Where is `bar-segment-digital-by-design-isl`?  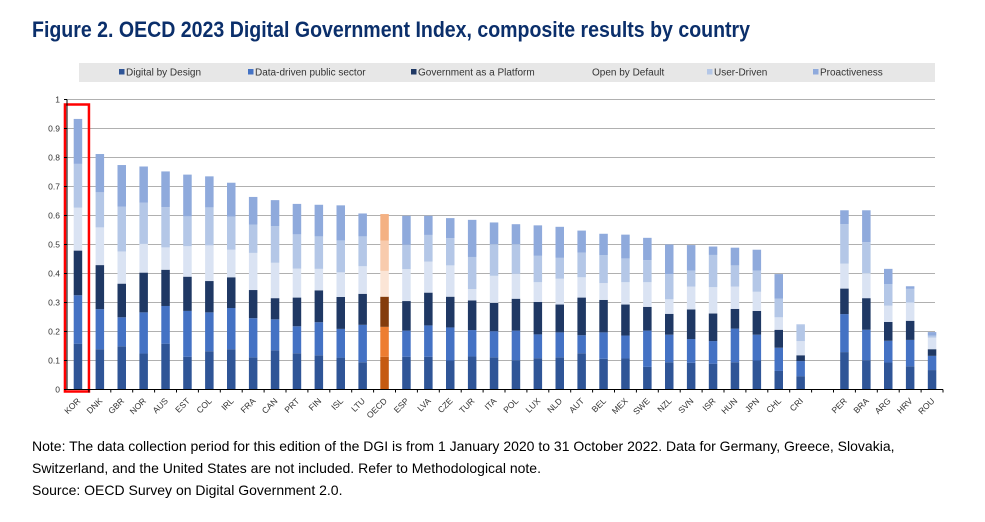
bar-segment-digital-by-design-isl is located at coordinates (340, 373).